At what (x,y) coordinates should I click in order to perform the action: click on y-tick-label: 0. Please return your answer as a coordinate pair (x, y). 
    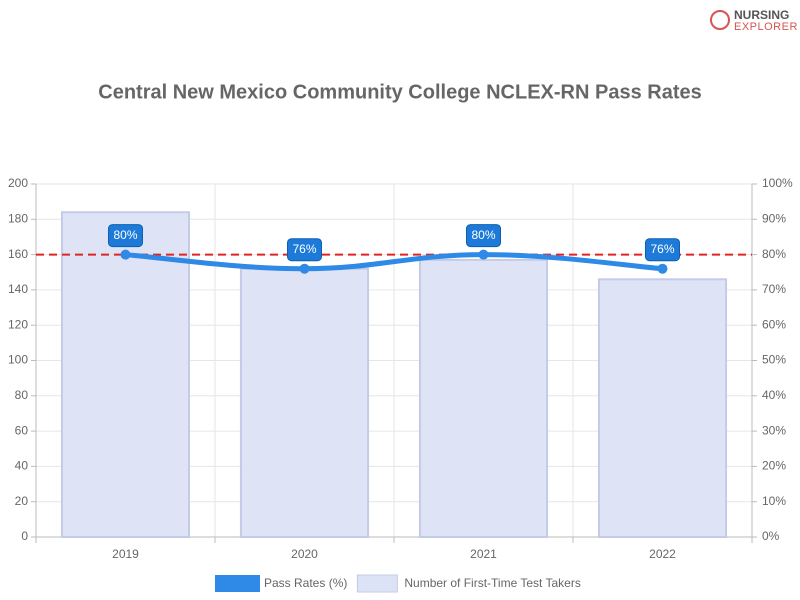
    Looking at the image, I should click on (24, 536).